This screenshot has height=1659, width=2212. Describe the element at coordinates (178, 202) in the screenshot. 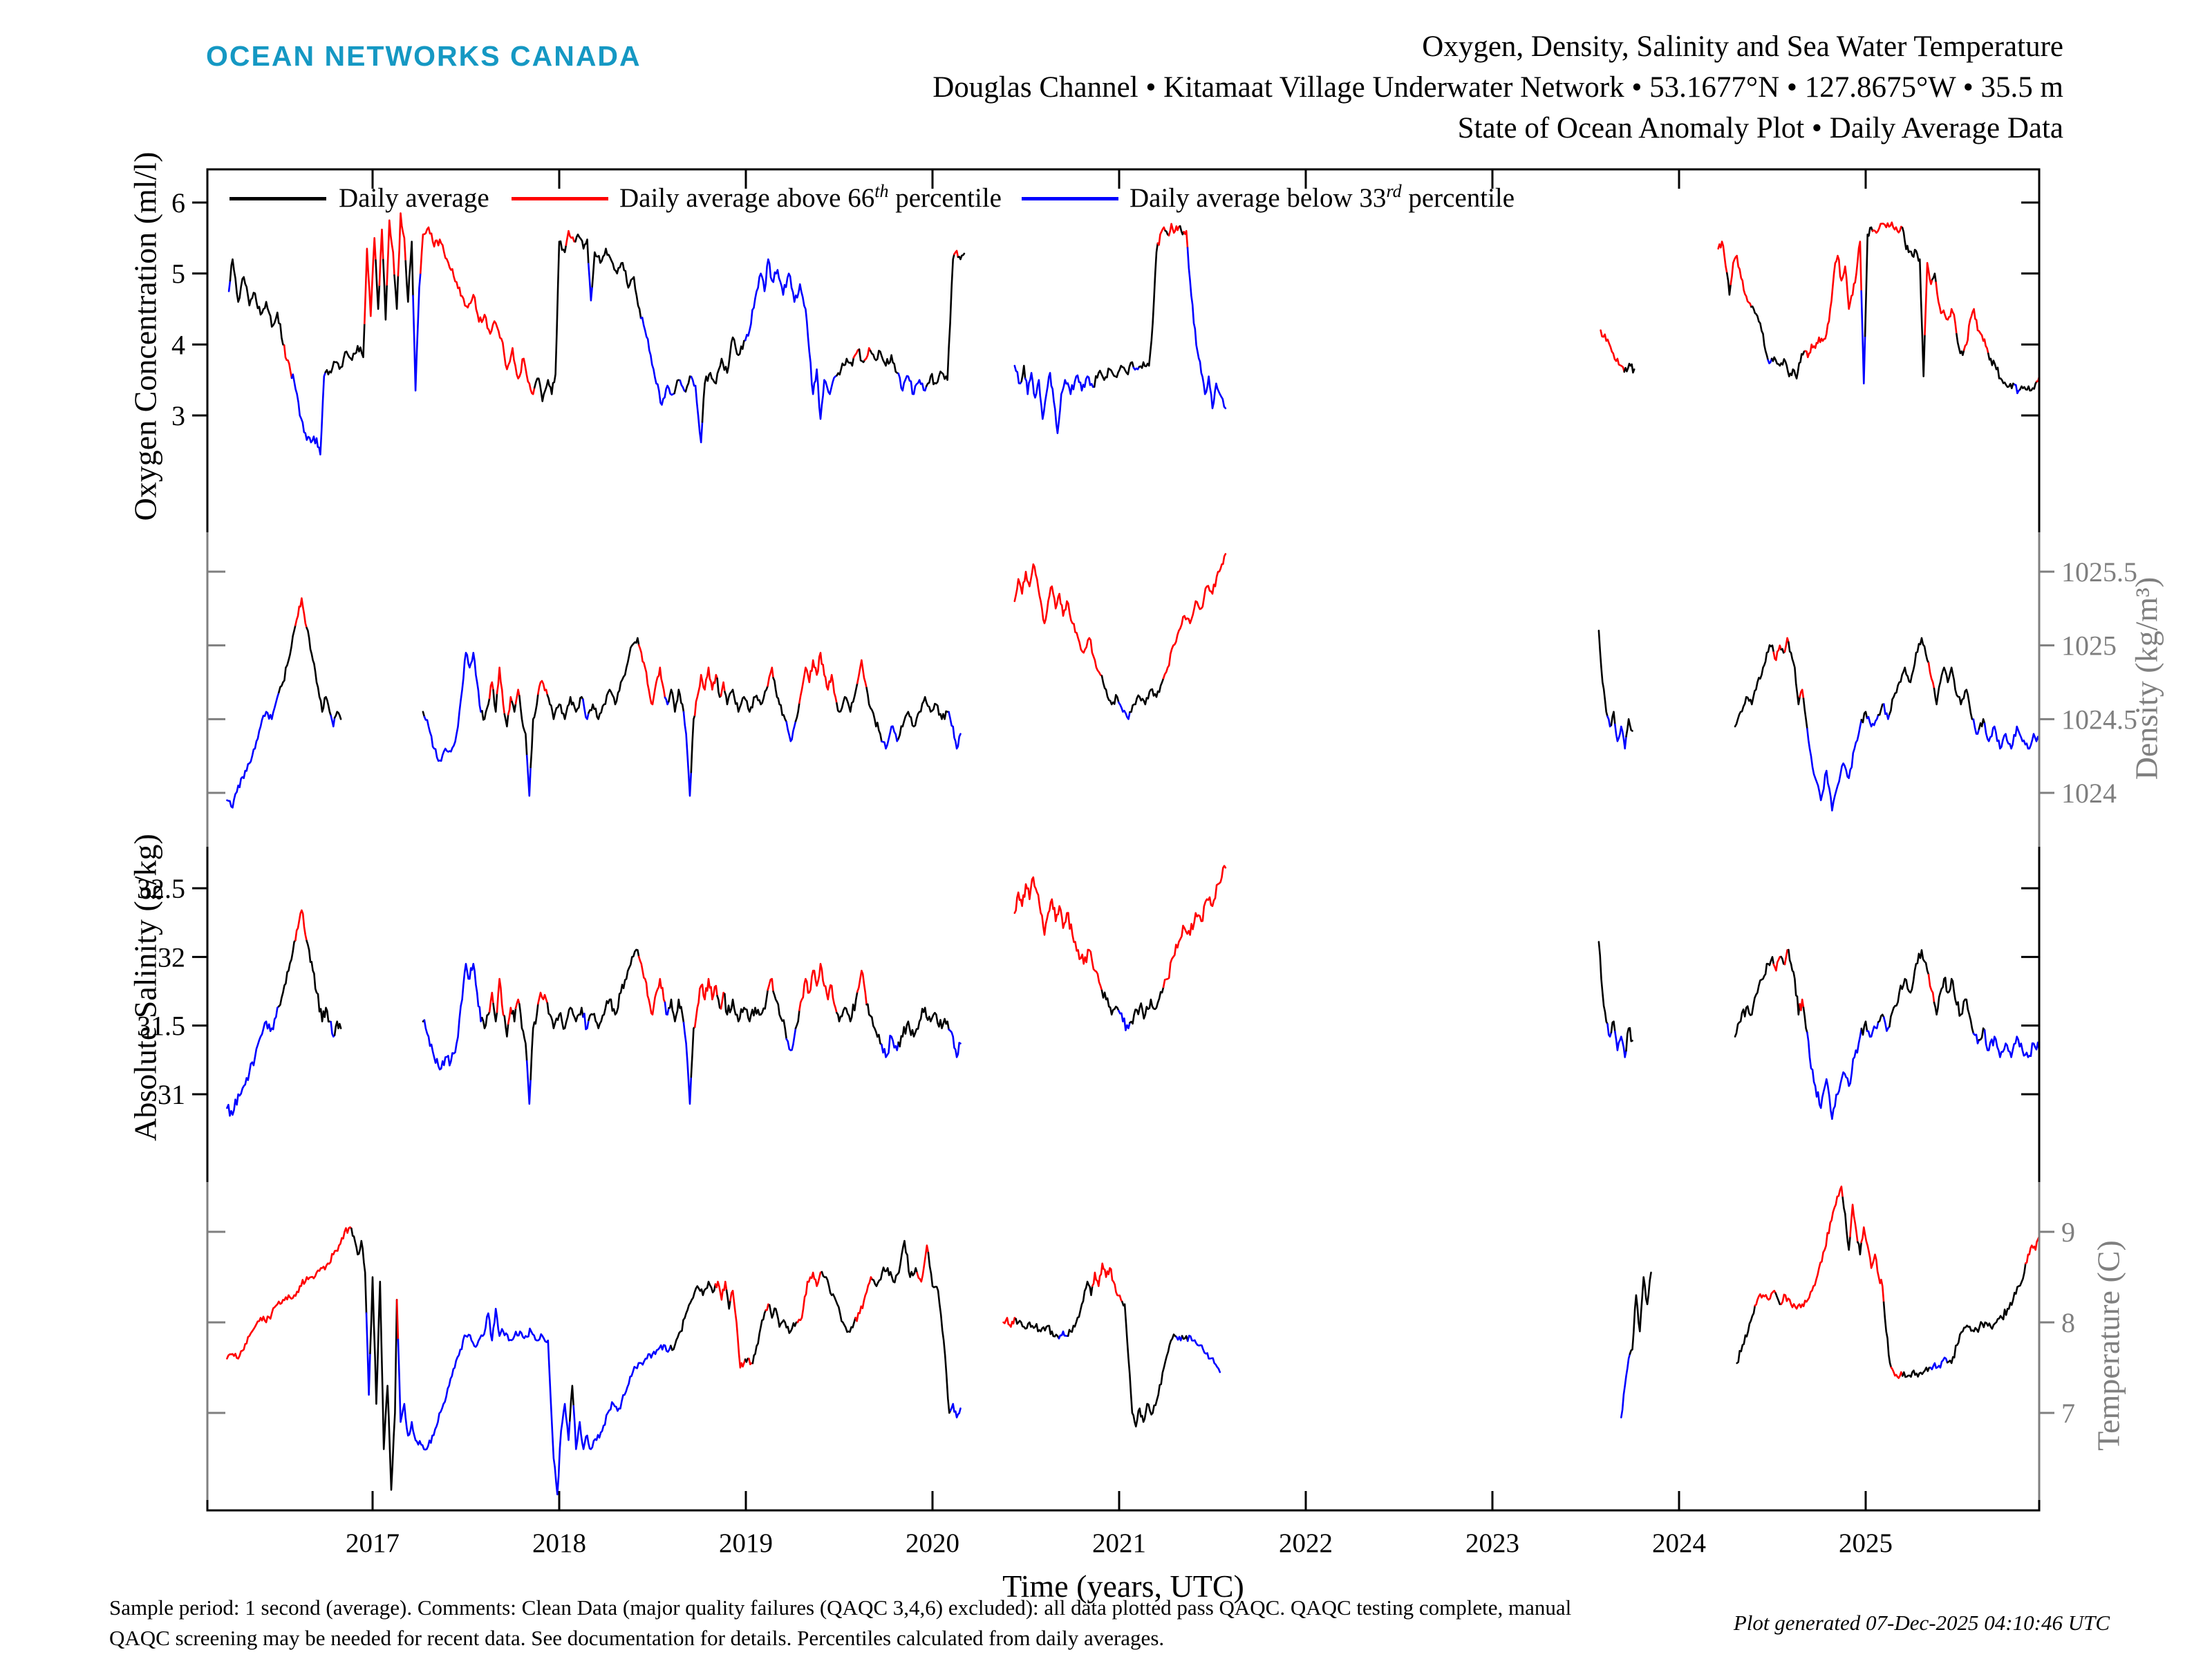

I see `oxygen-tick-label: 6` at that location.